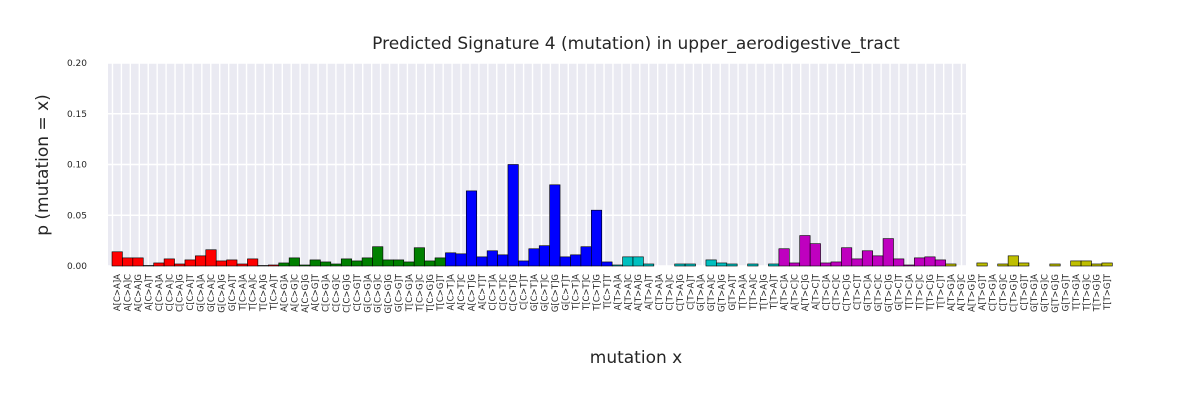 This screenshot has width=1200, height=400. I want to click on x-axis-label: mutation x, so click(636, 358).